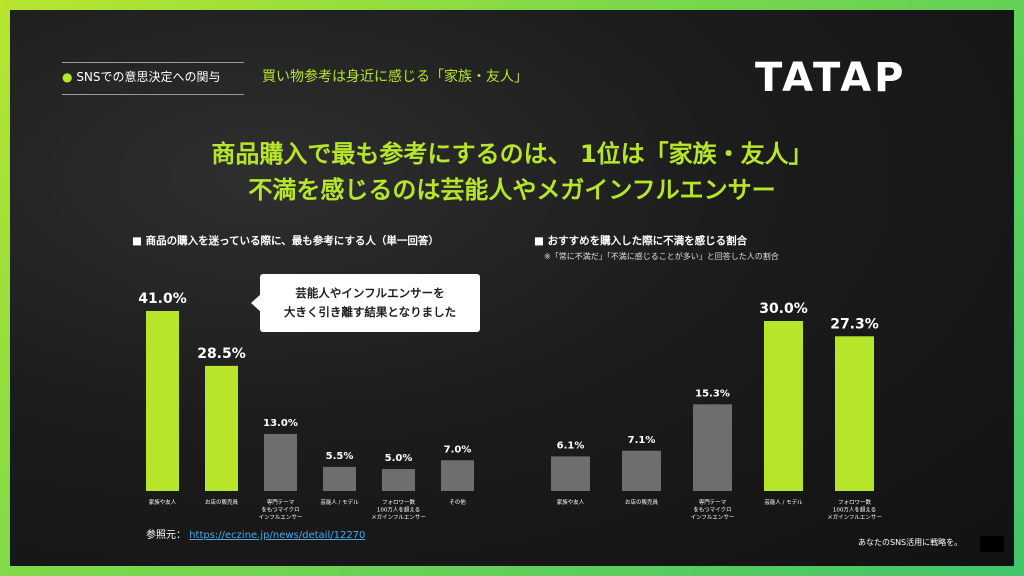 Image resolution: width=1024 pixels, height=576 pixels. Describe the element at coordinates (512, 190) in the screenshot. I see `headline-line-2: 不満を感じるのは芸能人やメガインフルエンサー` at that location.